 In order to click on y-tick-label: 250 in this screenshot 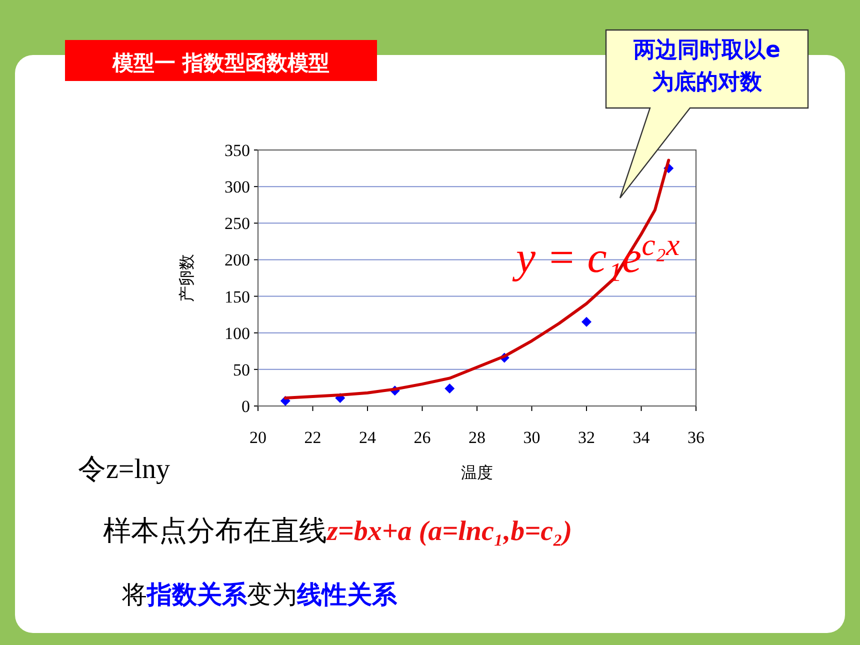, I will do `click(237, 224)`.